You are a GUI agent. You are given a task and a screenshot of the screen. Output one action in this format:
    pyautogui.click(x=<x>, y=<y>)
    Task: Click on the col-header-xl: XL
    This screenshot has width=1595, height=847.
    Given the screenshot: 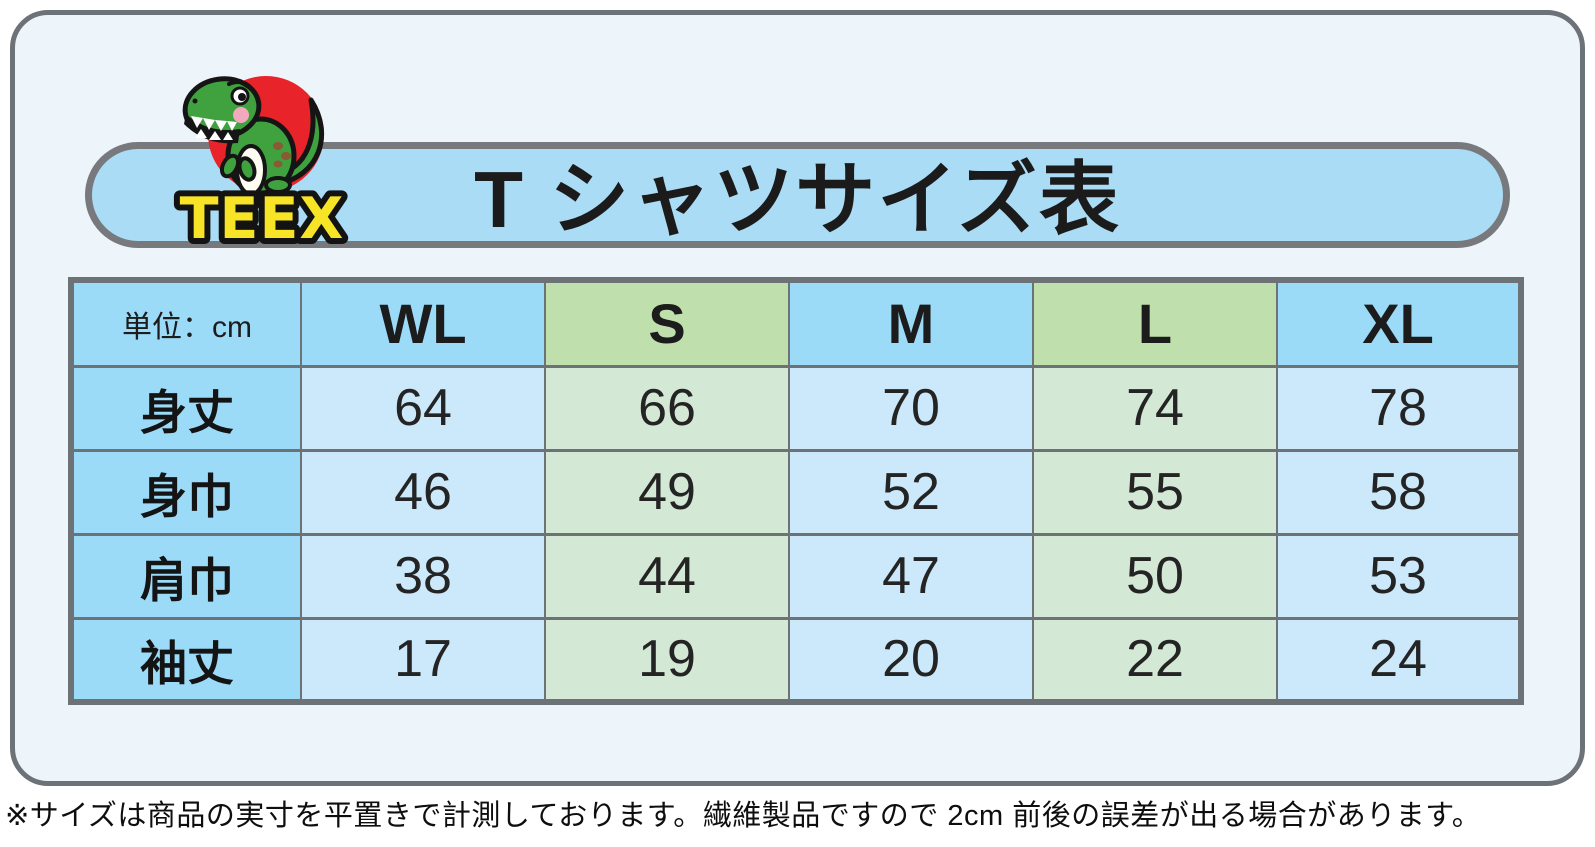 What is the action you would take?
    pyautogui.click(x=1399, y=323)
    